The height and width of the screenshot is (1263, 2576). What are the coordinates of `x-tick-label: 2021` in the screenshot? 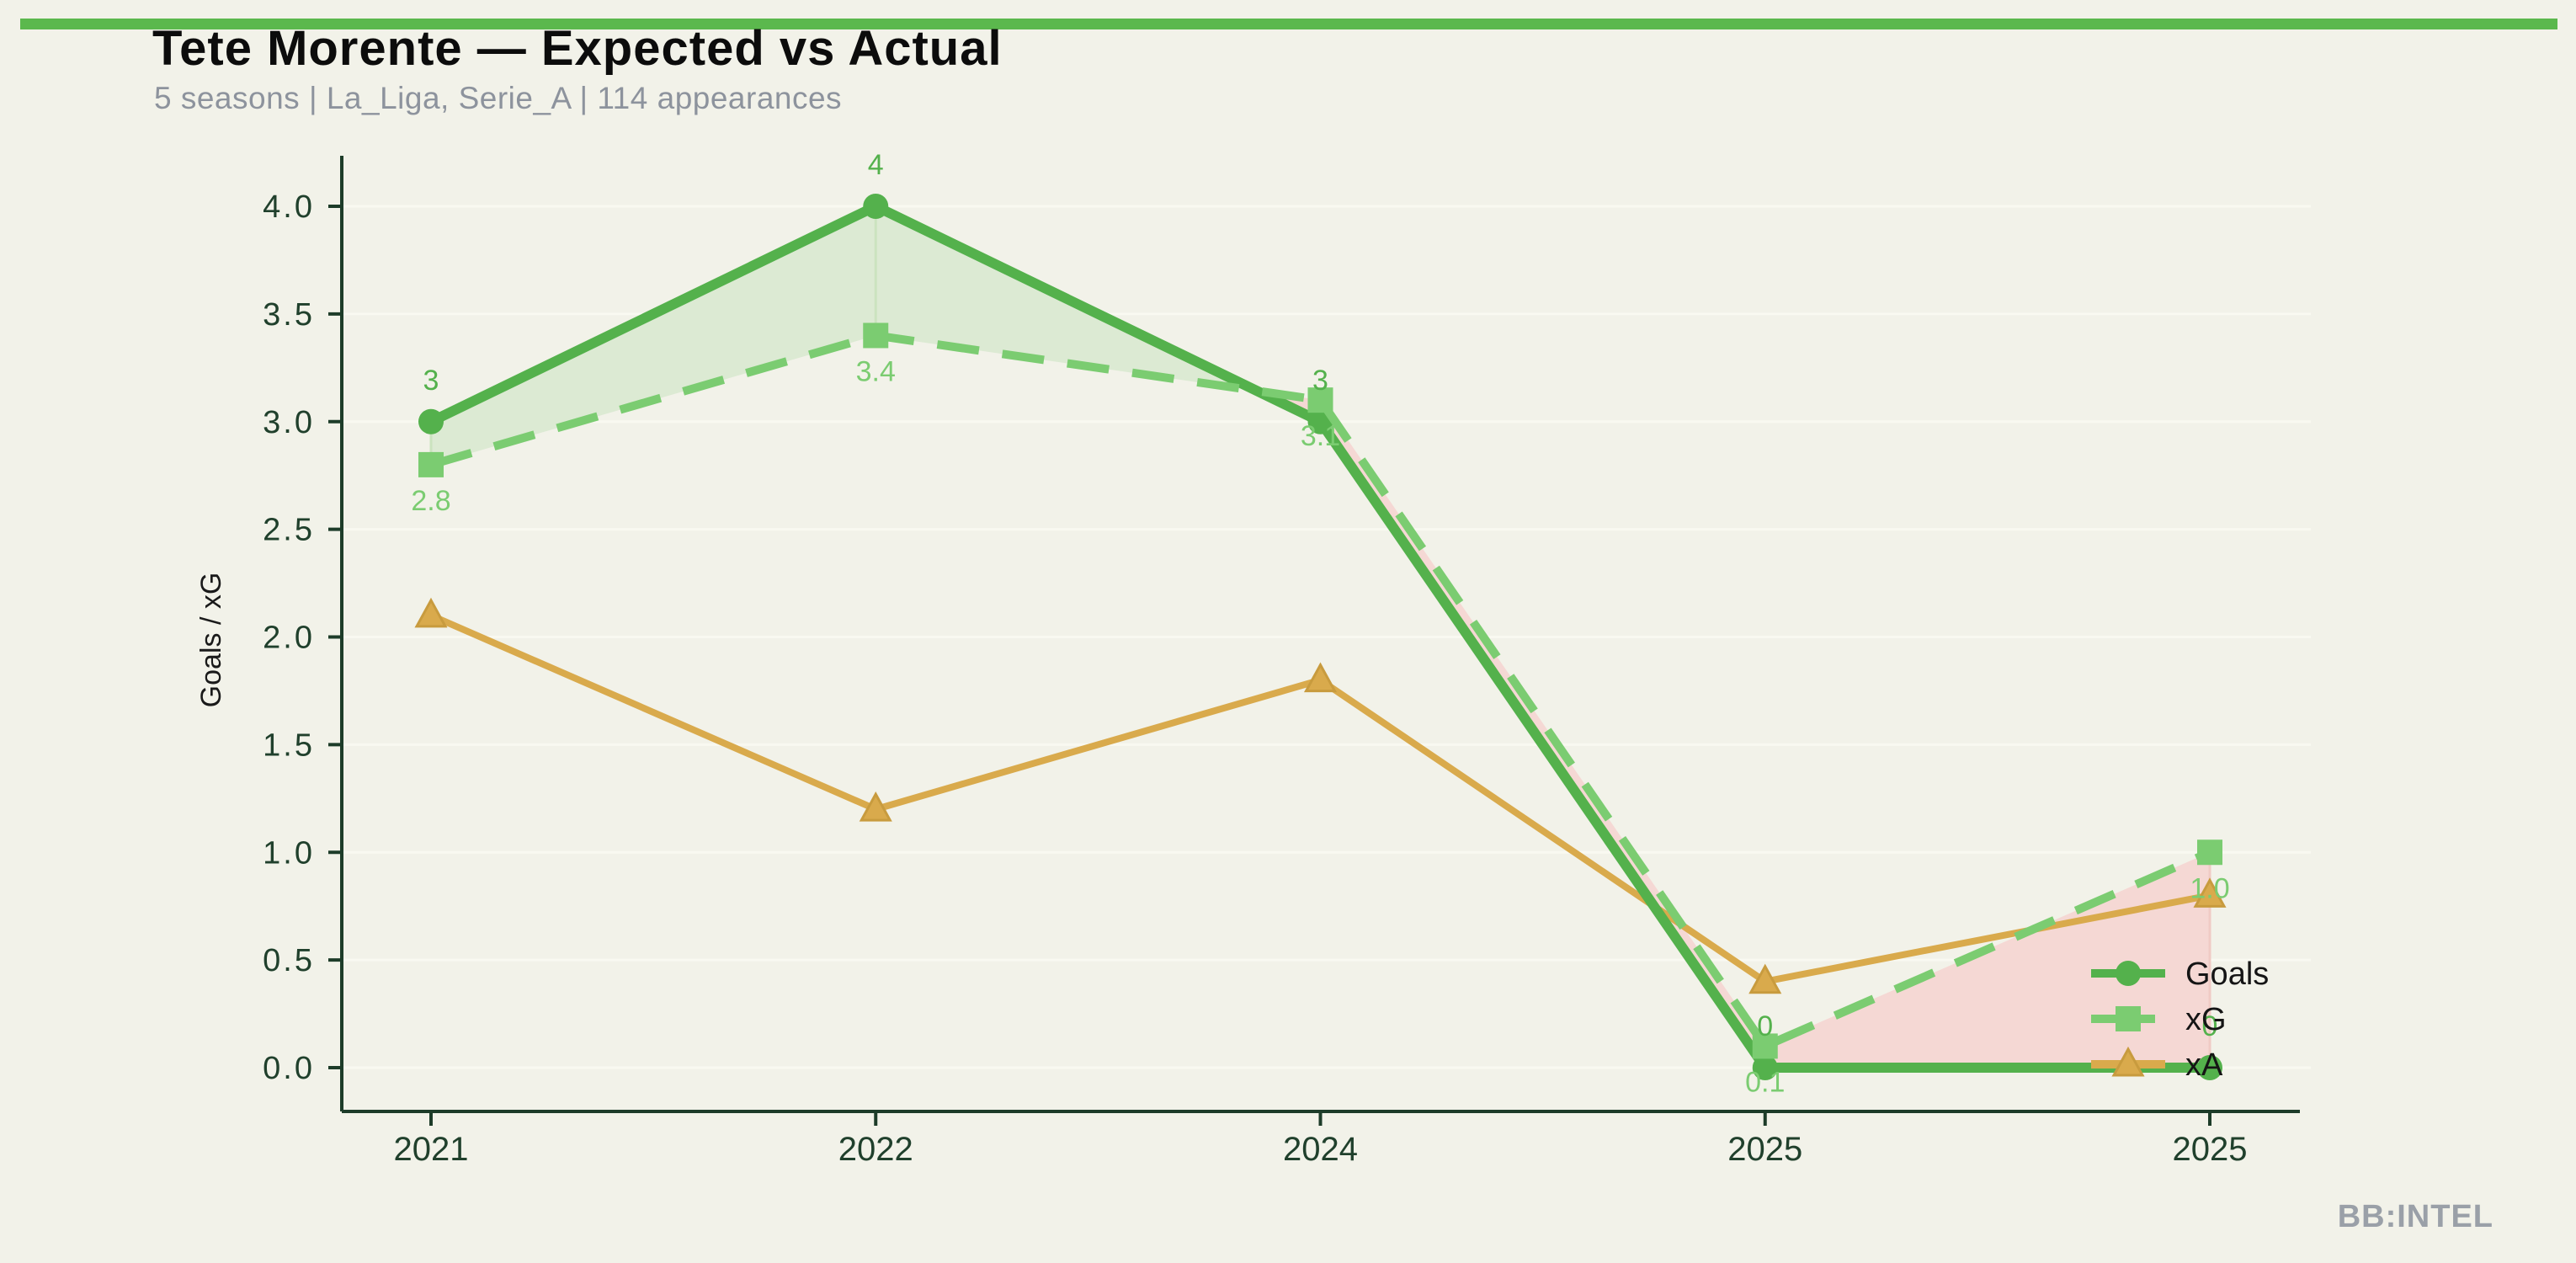 It's located at (432, 1149).